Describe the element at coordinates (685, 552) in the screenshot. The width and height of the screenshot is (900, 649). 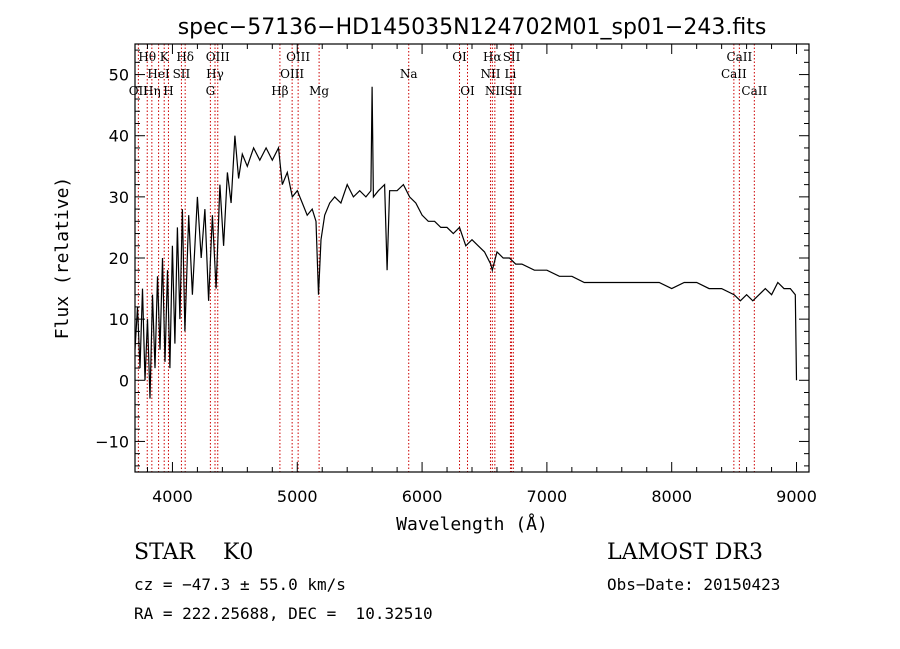
I see `survey-name: LAMOST DR3` at that location.